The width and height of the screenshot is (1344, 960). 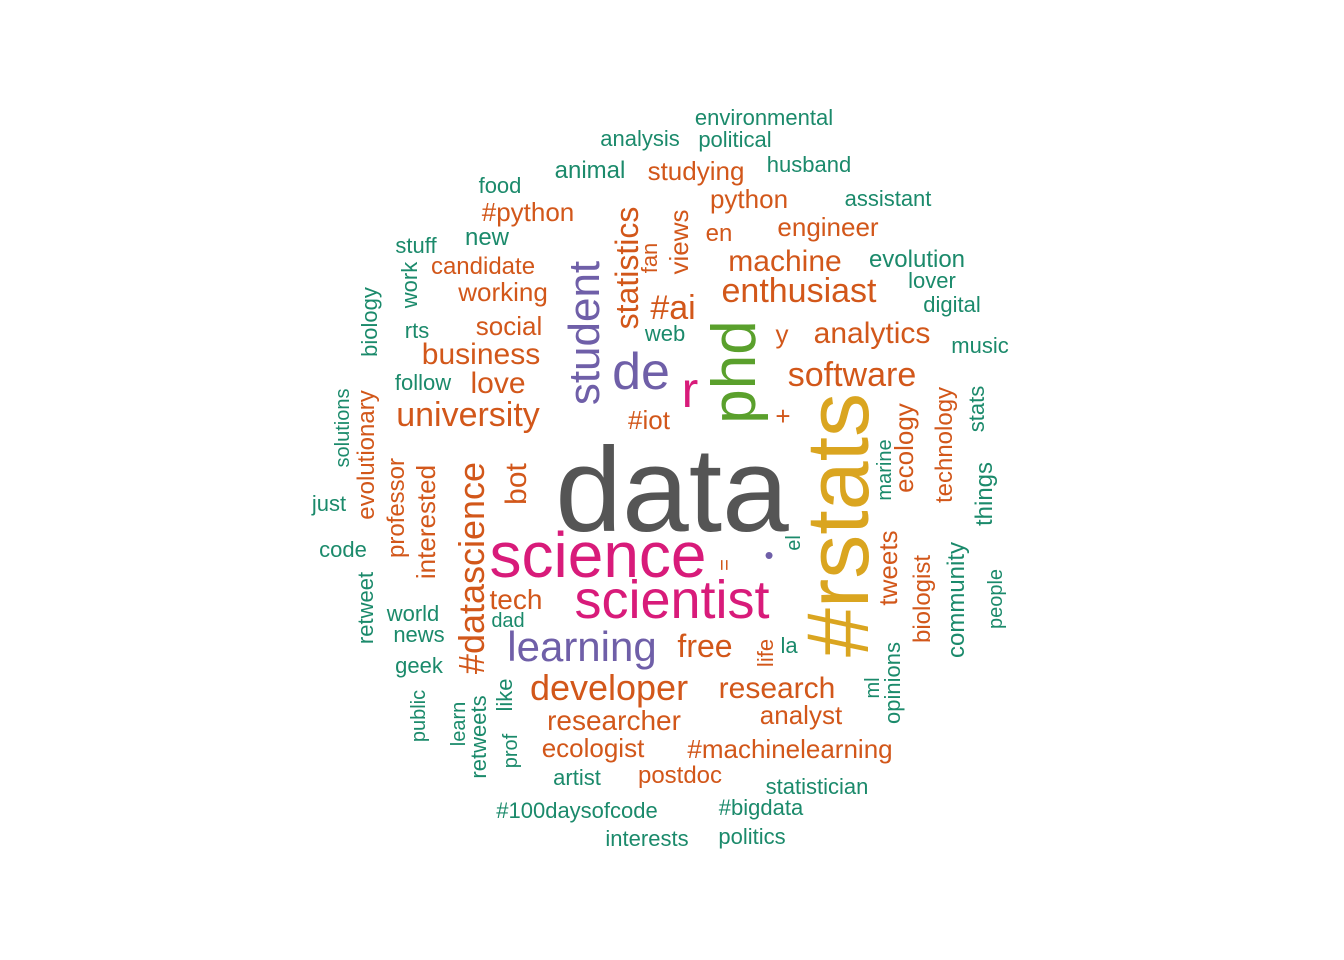 I want to click on word-machine-22: machine, so click(x=785, y=261).